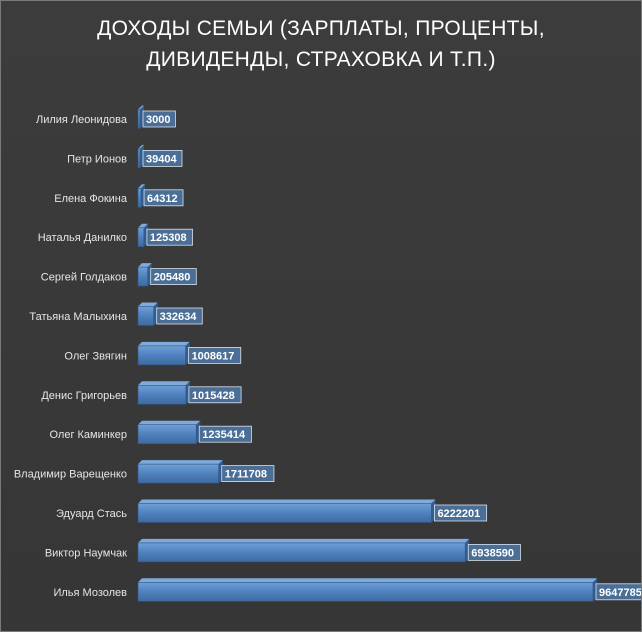 The width and height of the screenshot is (642, 632). What do you see at coordinates (97, 159) in the screenshot?
I see `category-label: Петр Ионов` at bounding box center [97, 159].